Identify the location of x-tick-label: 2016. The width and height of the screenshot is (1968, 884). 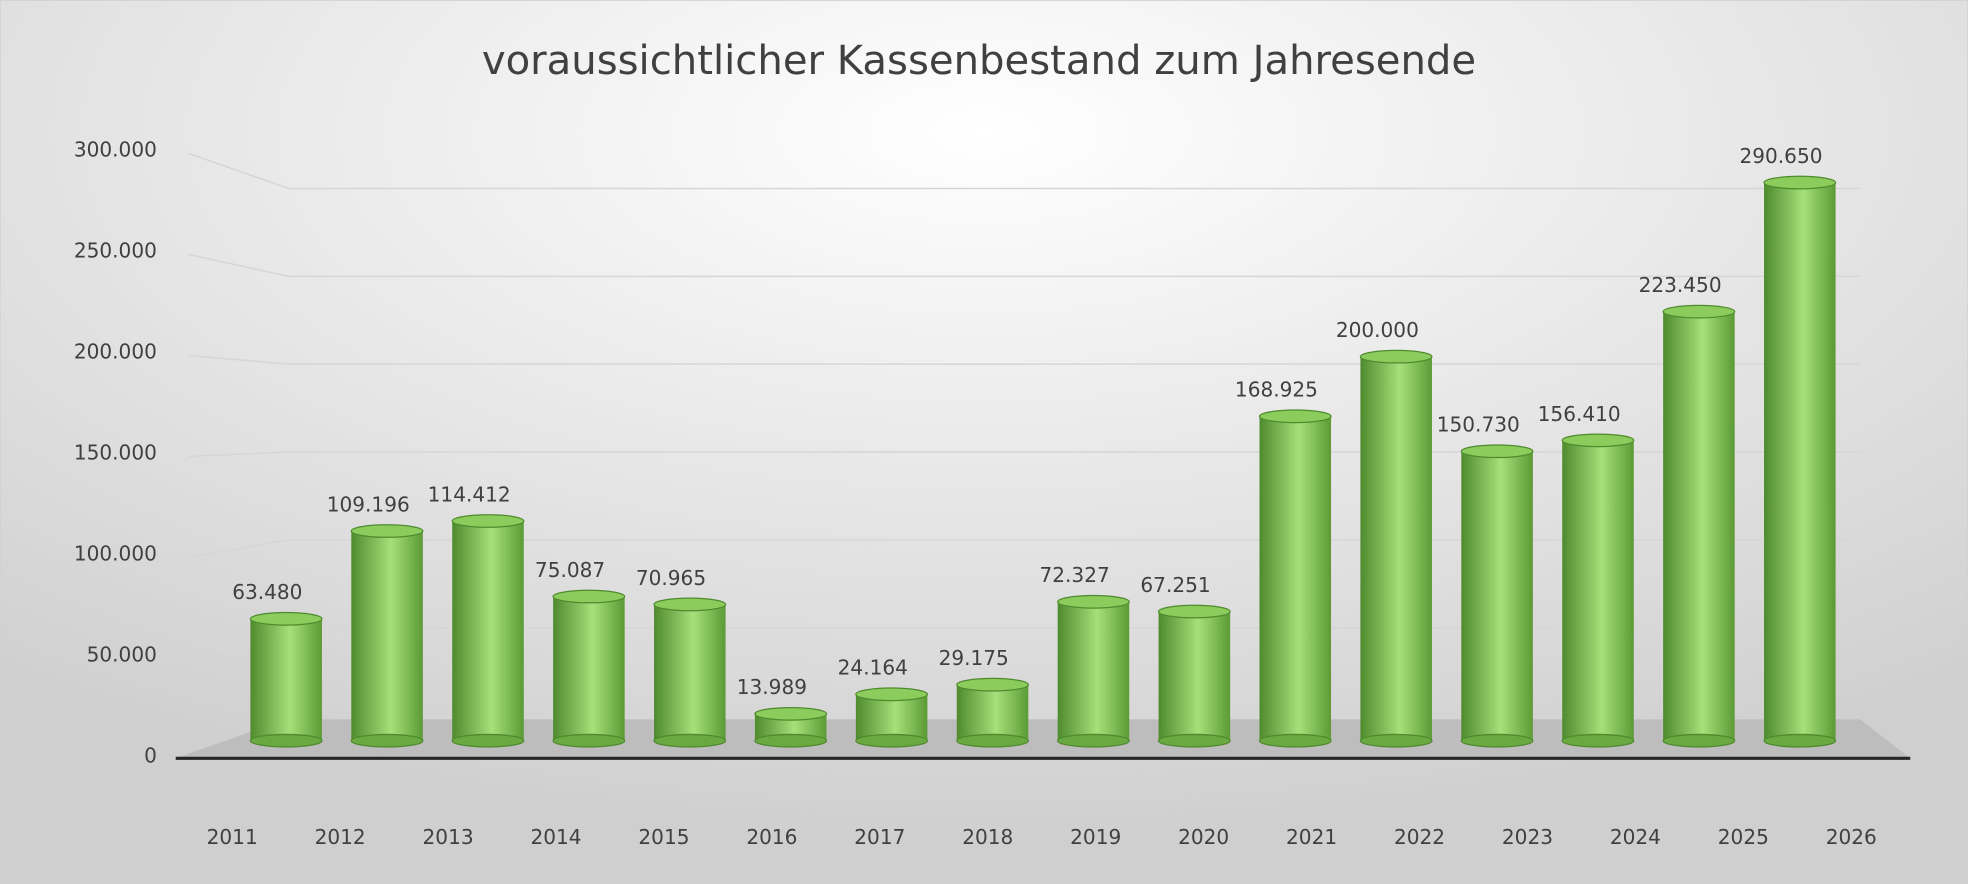
(771, 837).